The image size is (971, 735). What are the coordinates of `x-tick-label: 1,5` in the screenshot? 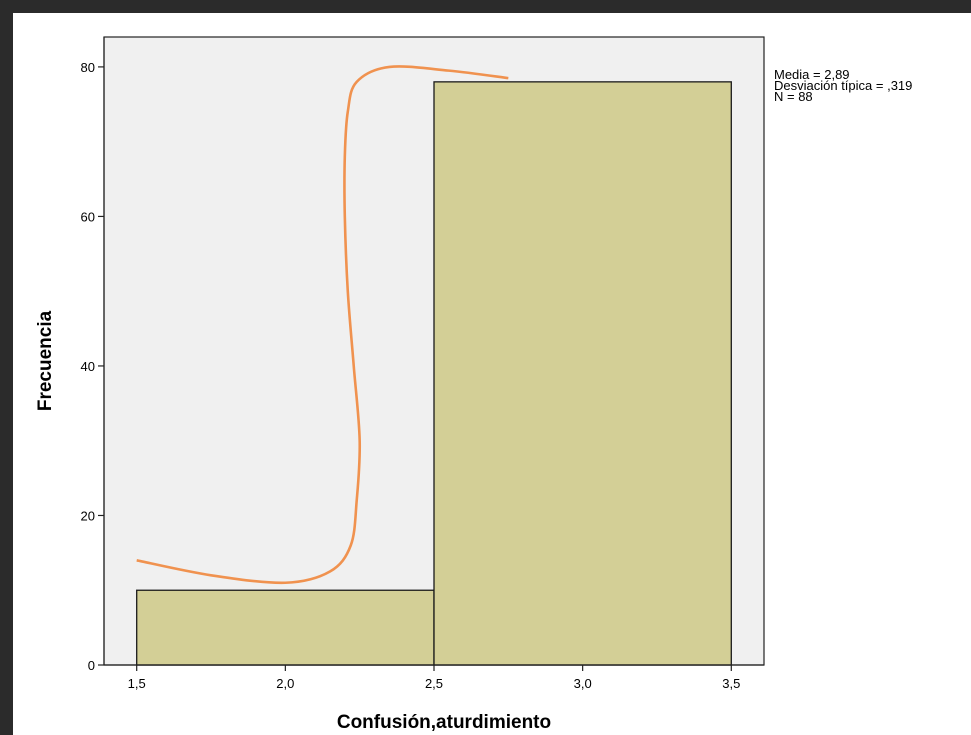 It's located at (137, 683).